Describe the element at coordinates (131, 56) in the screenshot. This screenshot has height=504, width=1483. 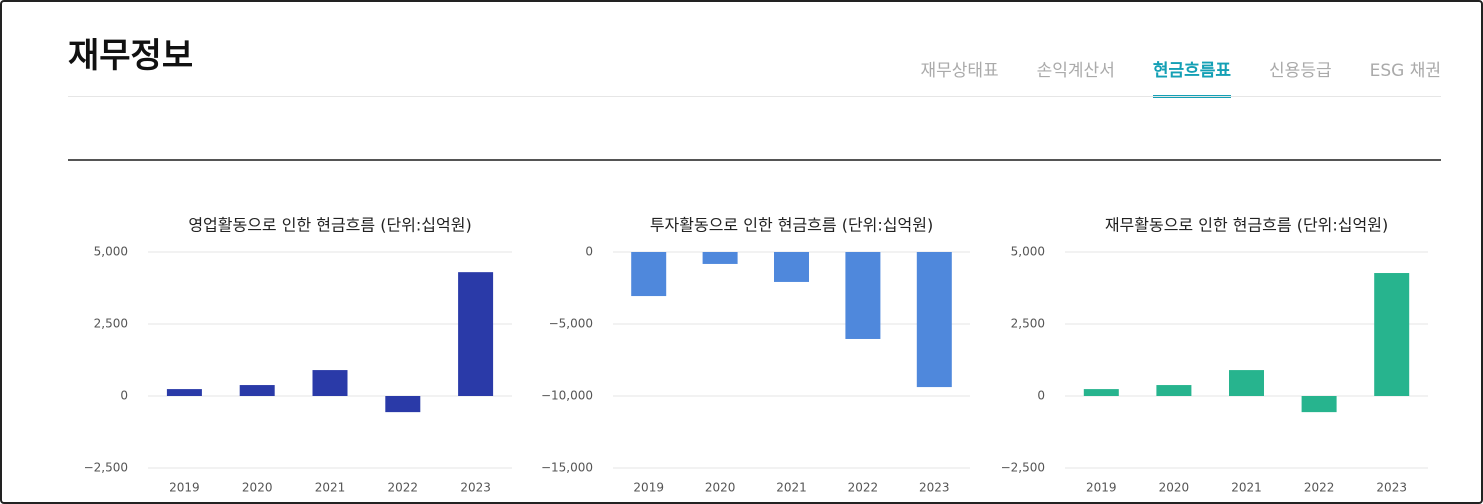
I see `page-title: 재무정보` at that location.